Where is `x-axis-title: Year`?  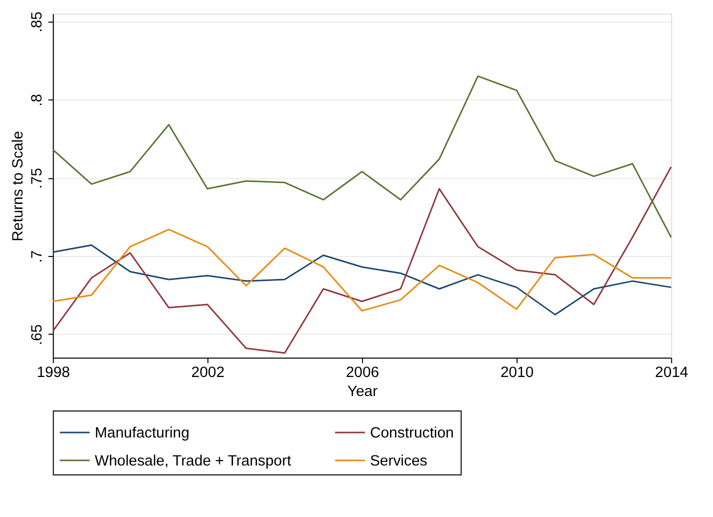 x-axis-title: Year is located at coordinates (362, 391).